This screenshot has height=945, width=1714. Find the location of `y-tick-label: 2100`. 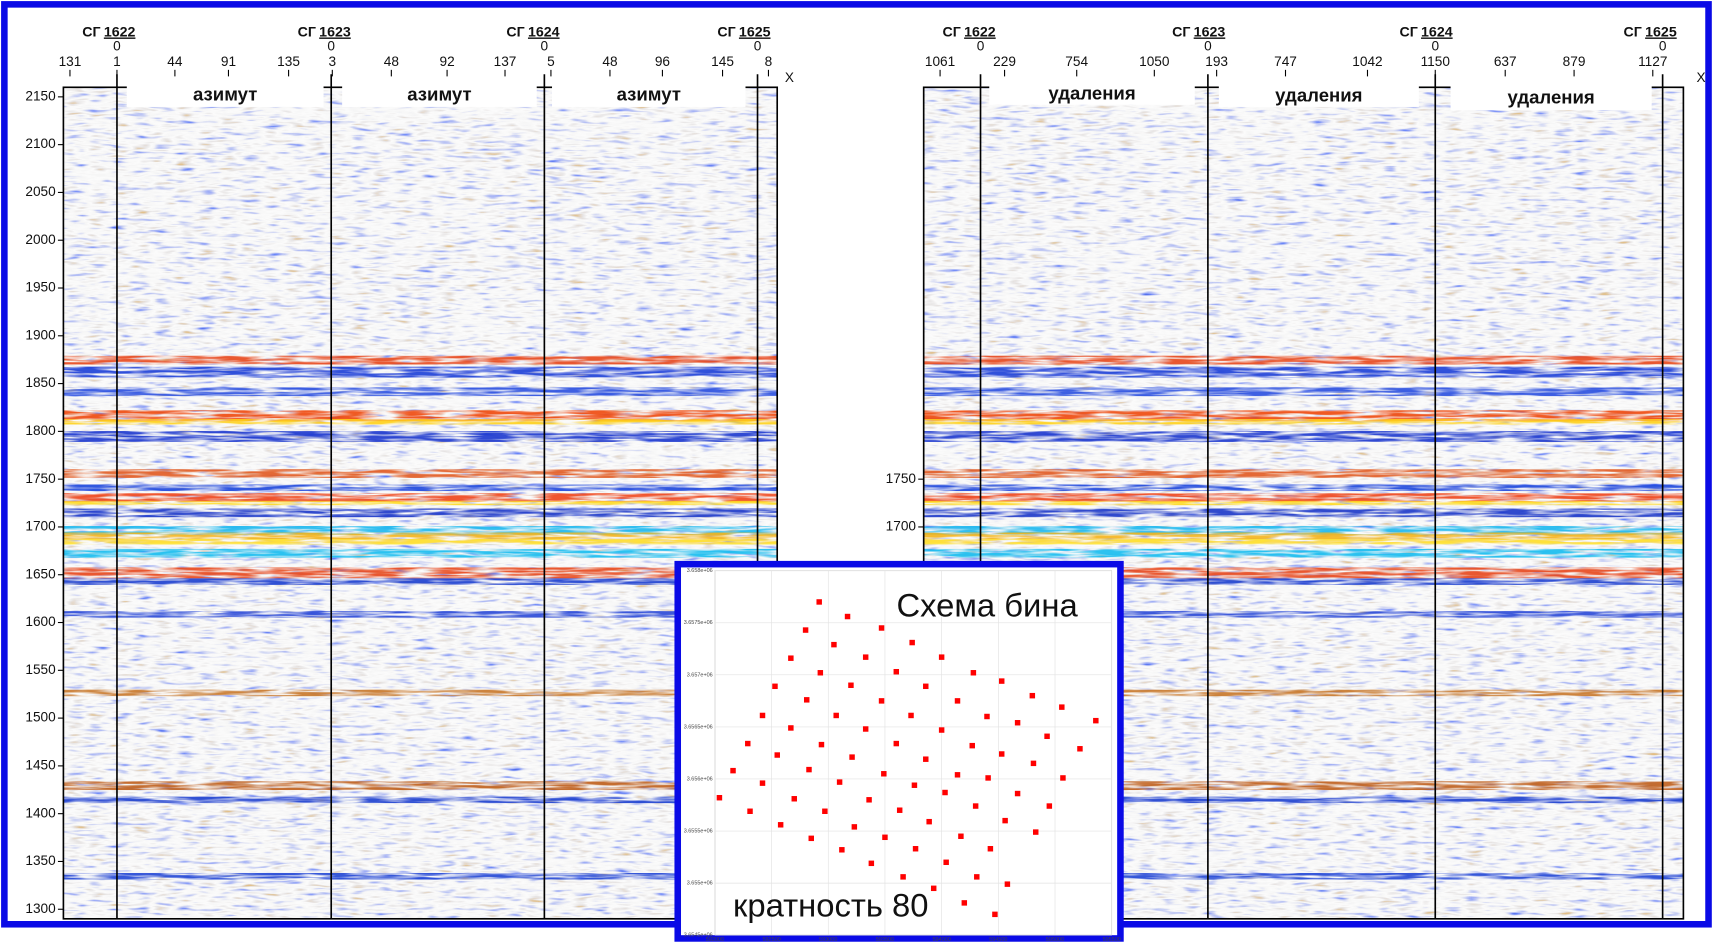

y-tick-label: 2100 is located at coordinates (40, 143).